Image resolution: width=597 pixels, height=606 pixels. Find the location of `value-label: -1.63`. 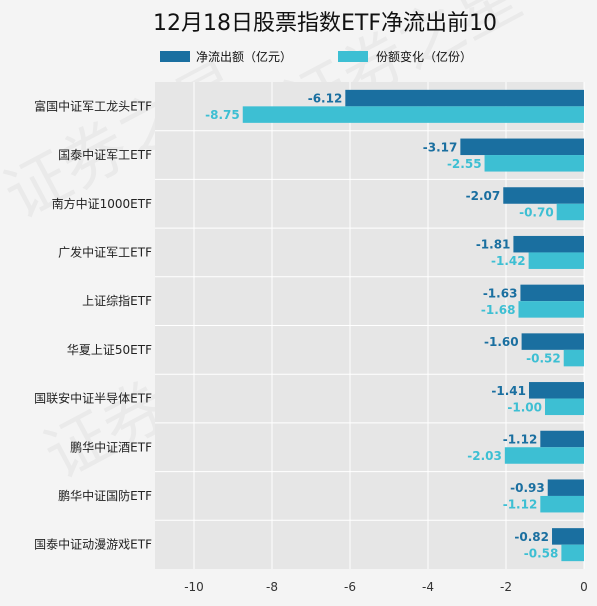

value-label: -1.63 is located at coordinates (500, 293).